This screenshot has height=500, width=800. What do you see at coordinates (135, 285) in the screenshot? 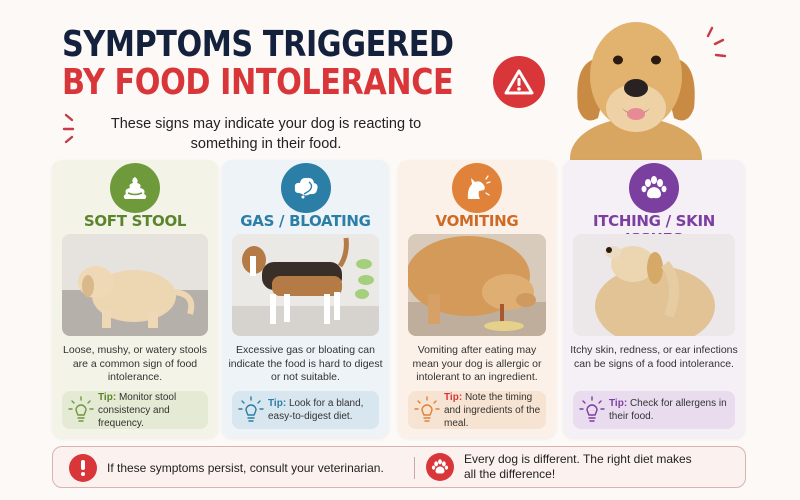
I see `soft-stool-dog-photo` at bounding box center [135, 285].